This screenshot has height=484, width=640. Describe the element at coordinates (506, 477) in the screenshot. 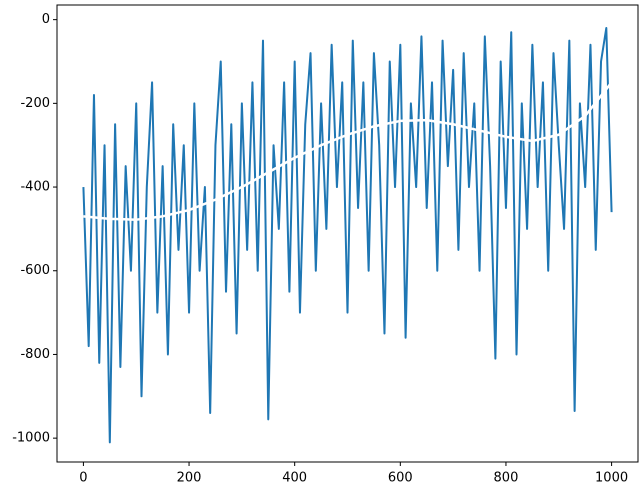

I see `x-tick-label: 800` at that location.